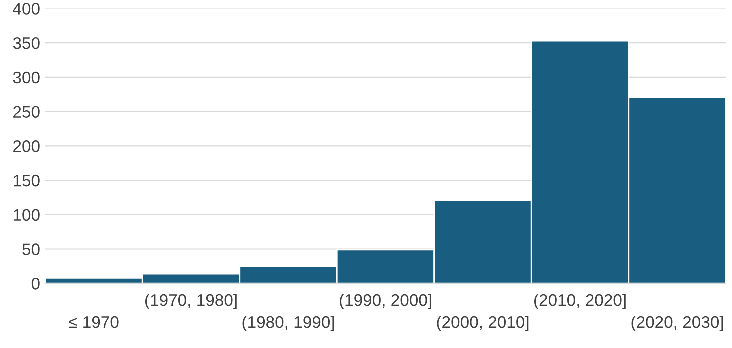 The height and width of the screenshot is (348, 732). Describe the element at coordinates (94, 322) in the screenshot. I see `x-tick-label: ≤ 1970` at that location.